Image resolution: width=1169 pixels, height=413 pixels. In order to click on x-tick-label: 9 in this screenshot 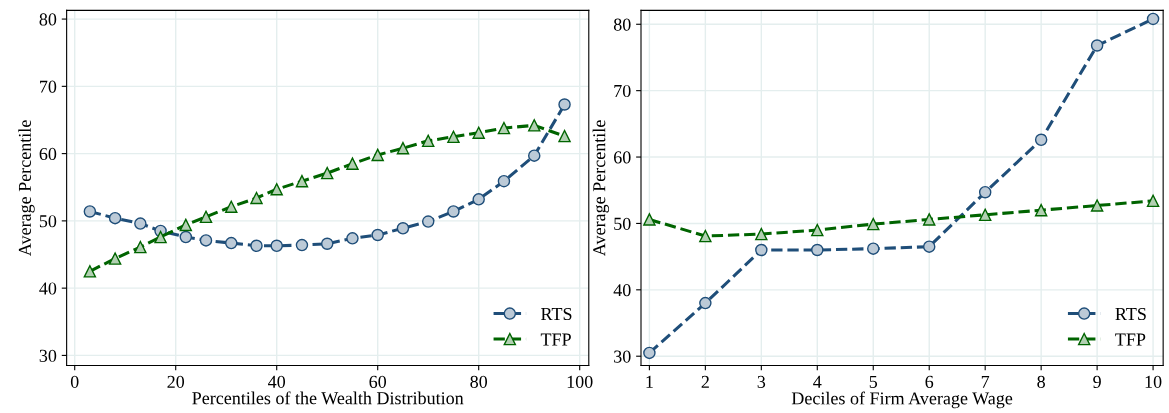, I will do `click(1097, 381)`.